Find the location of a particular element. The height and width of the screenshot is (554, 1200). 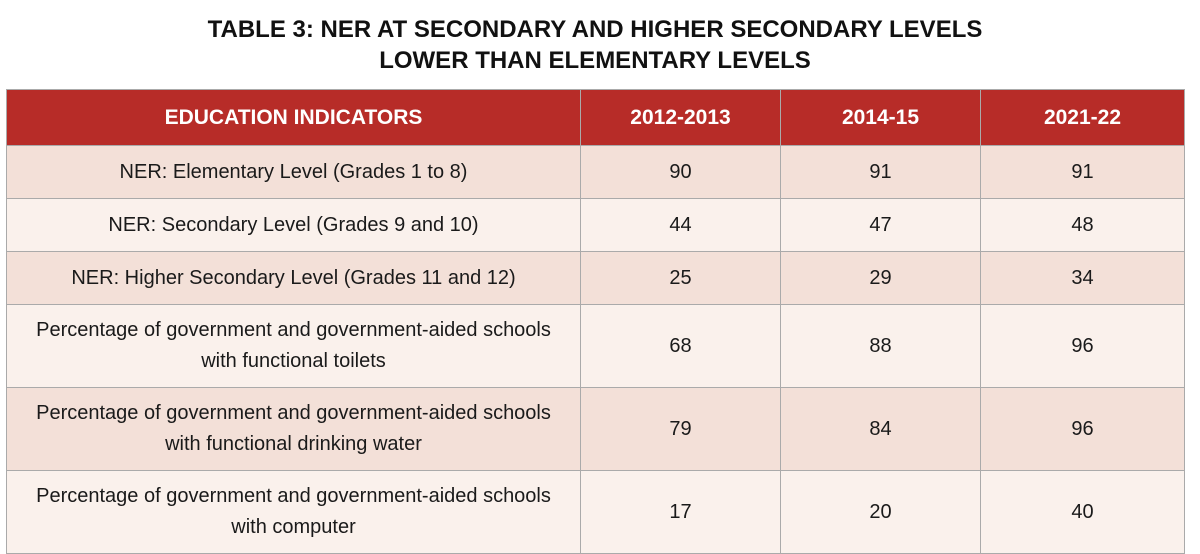

value-cell: 25 is located at coordinates (680, 278).